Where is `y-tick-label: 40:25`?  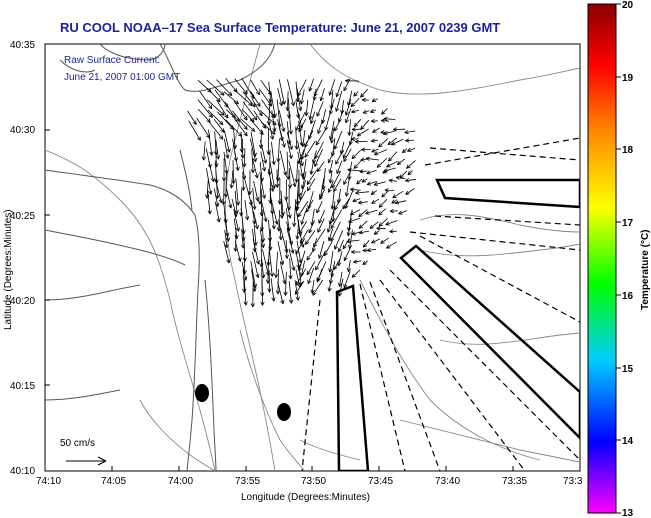 y-tick-label: 40:25 is located at coordinates (22, 216).